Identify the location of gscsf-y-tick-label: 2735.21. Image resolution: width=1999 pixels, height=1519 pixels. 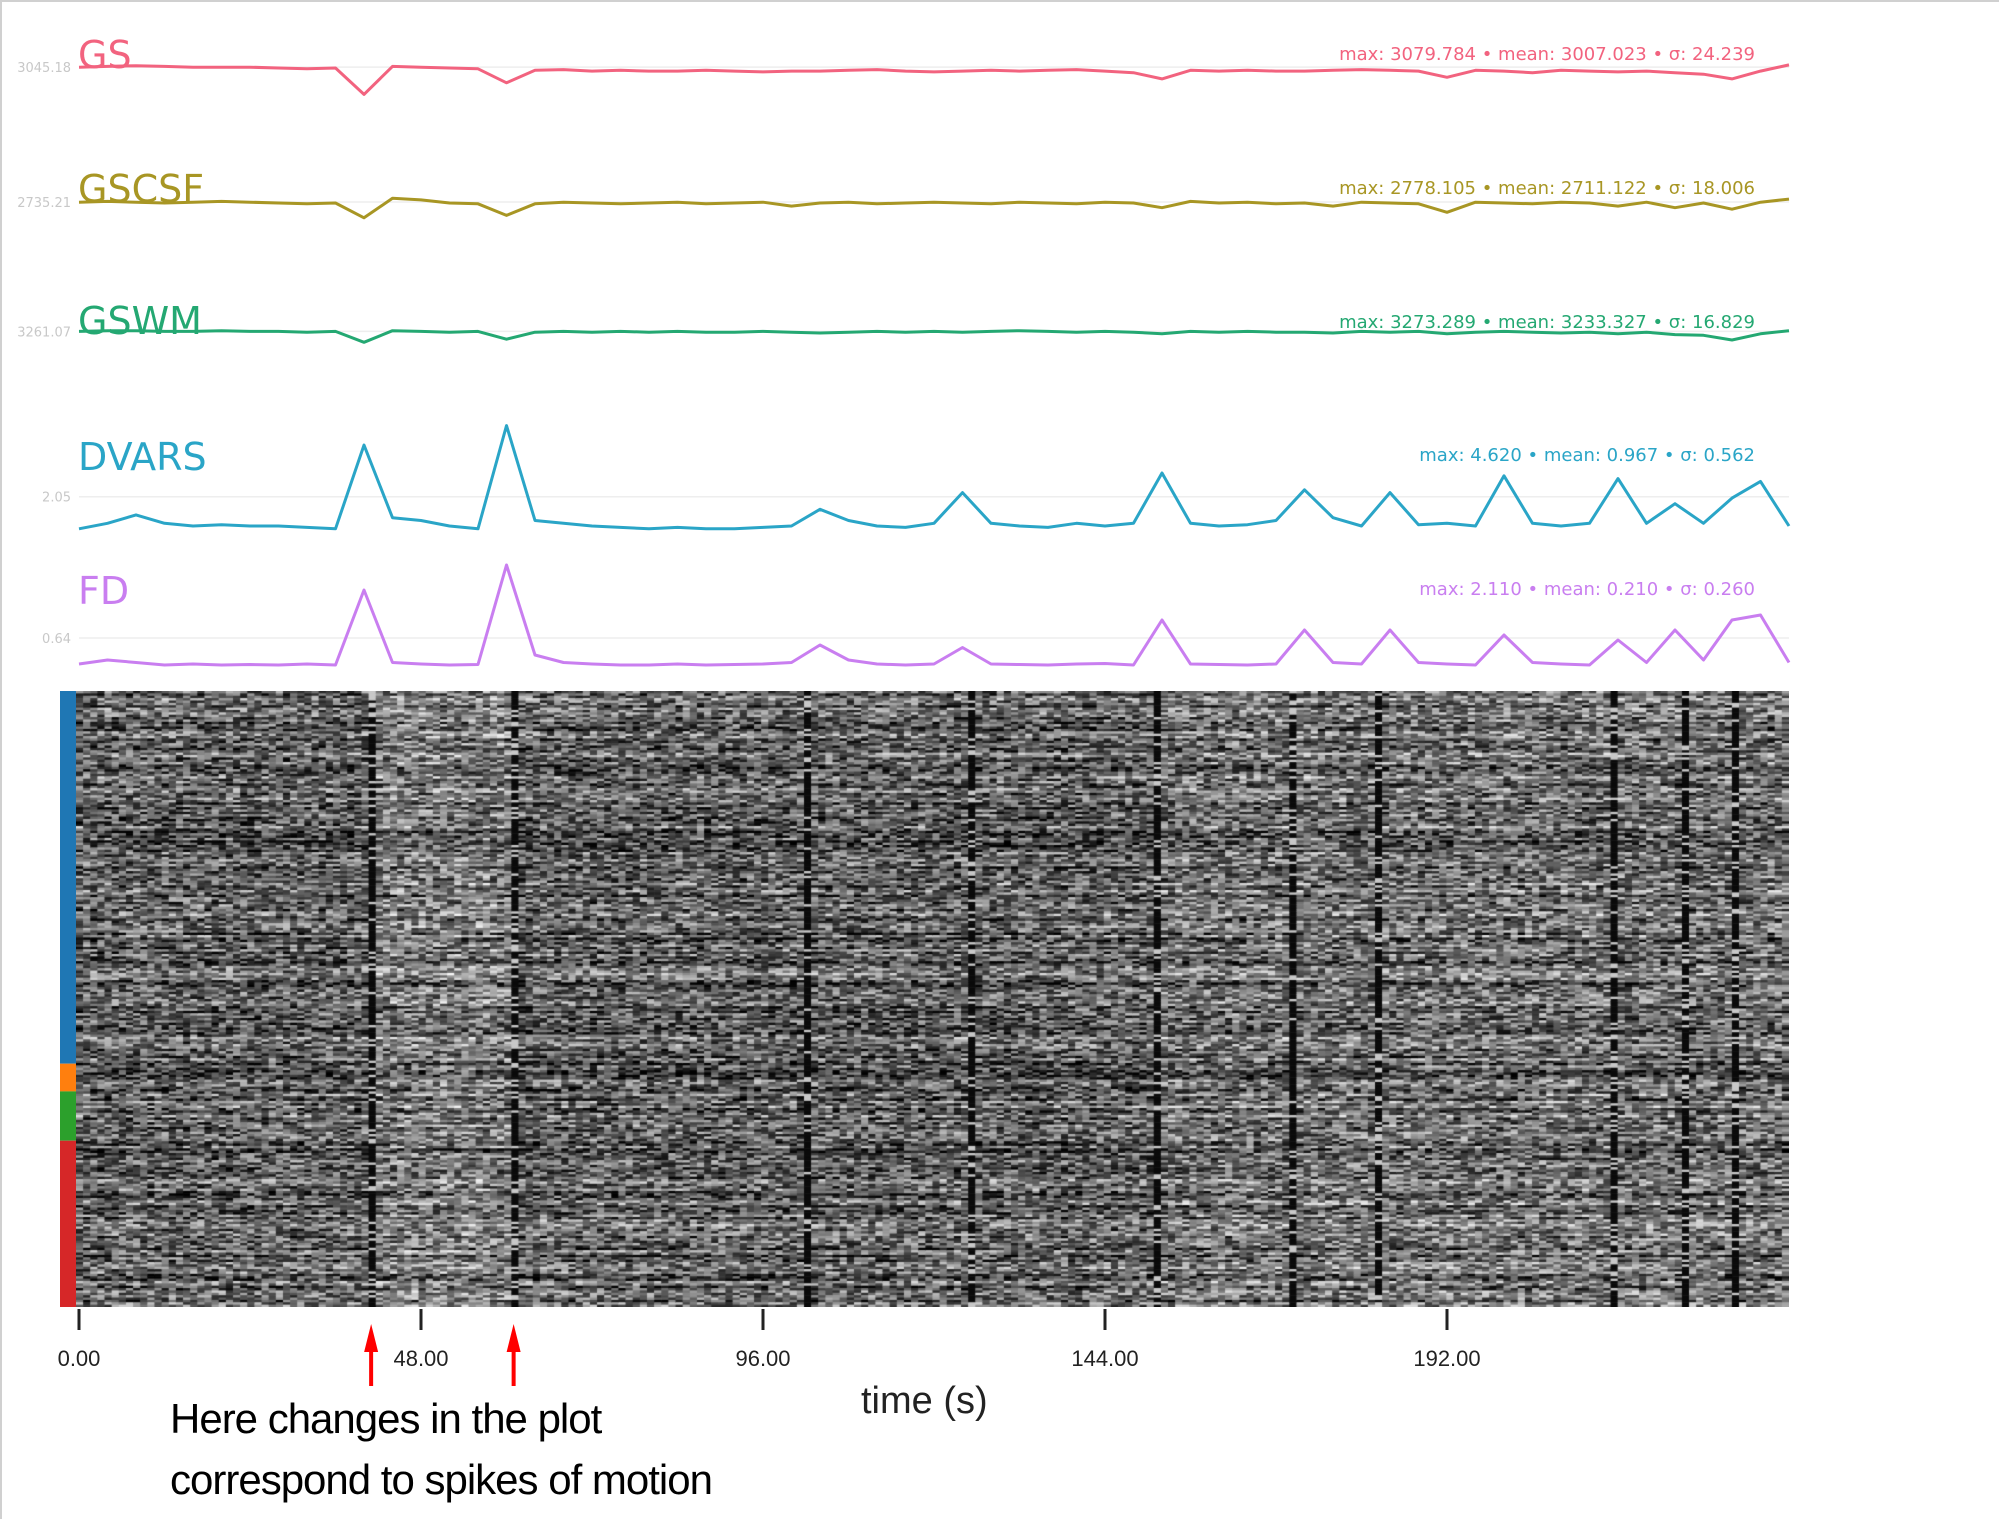
(44, 203).